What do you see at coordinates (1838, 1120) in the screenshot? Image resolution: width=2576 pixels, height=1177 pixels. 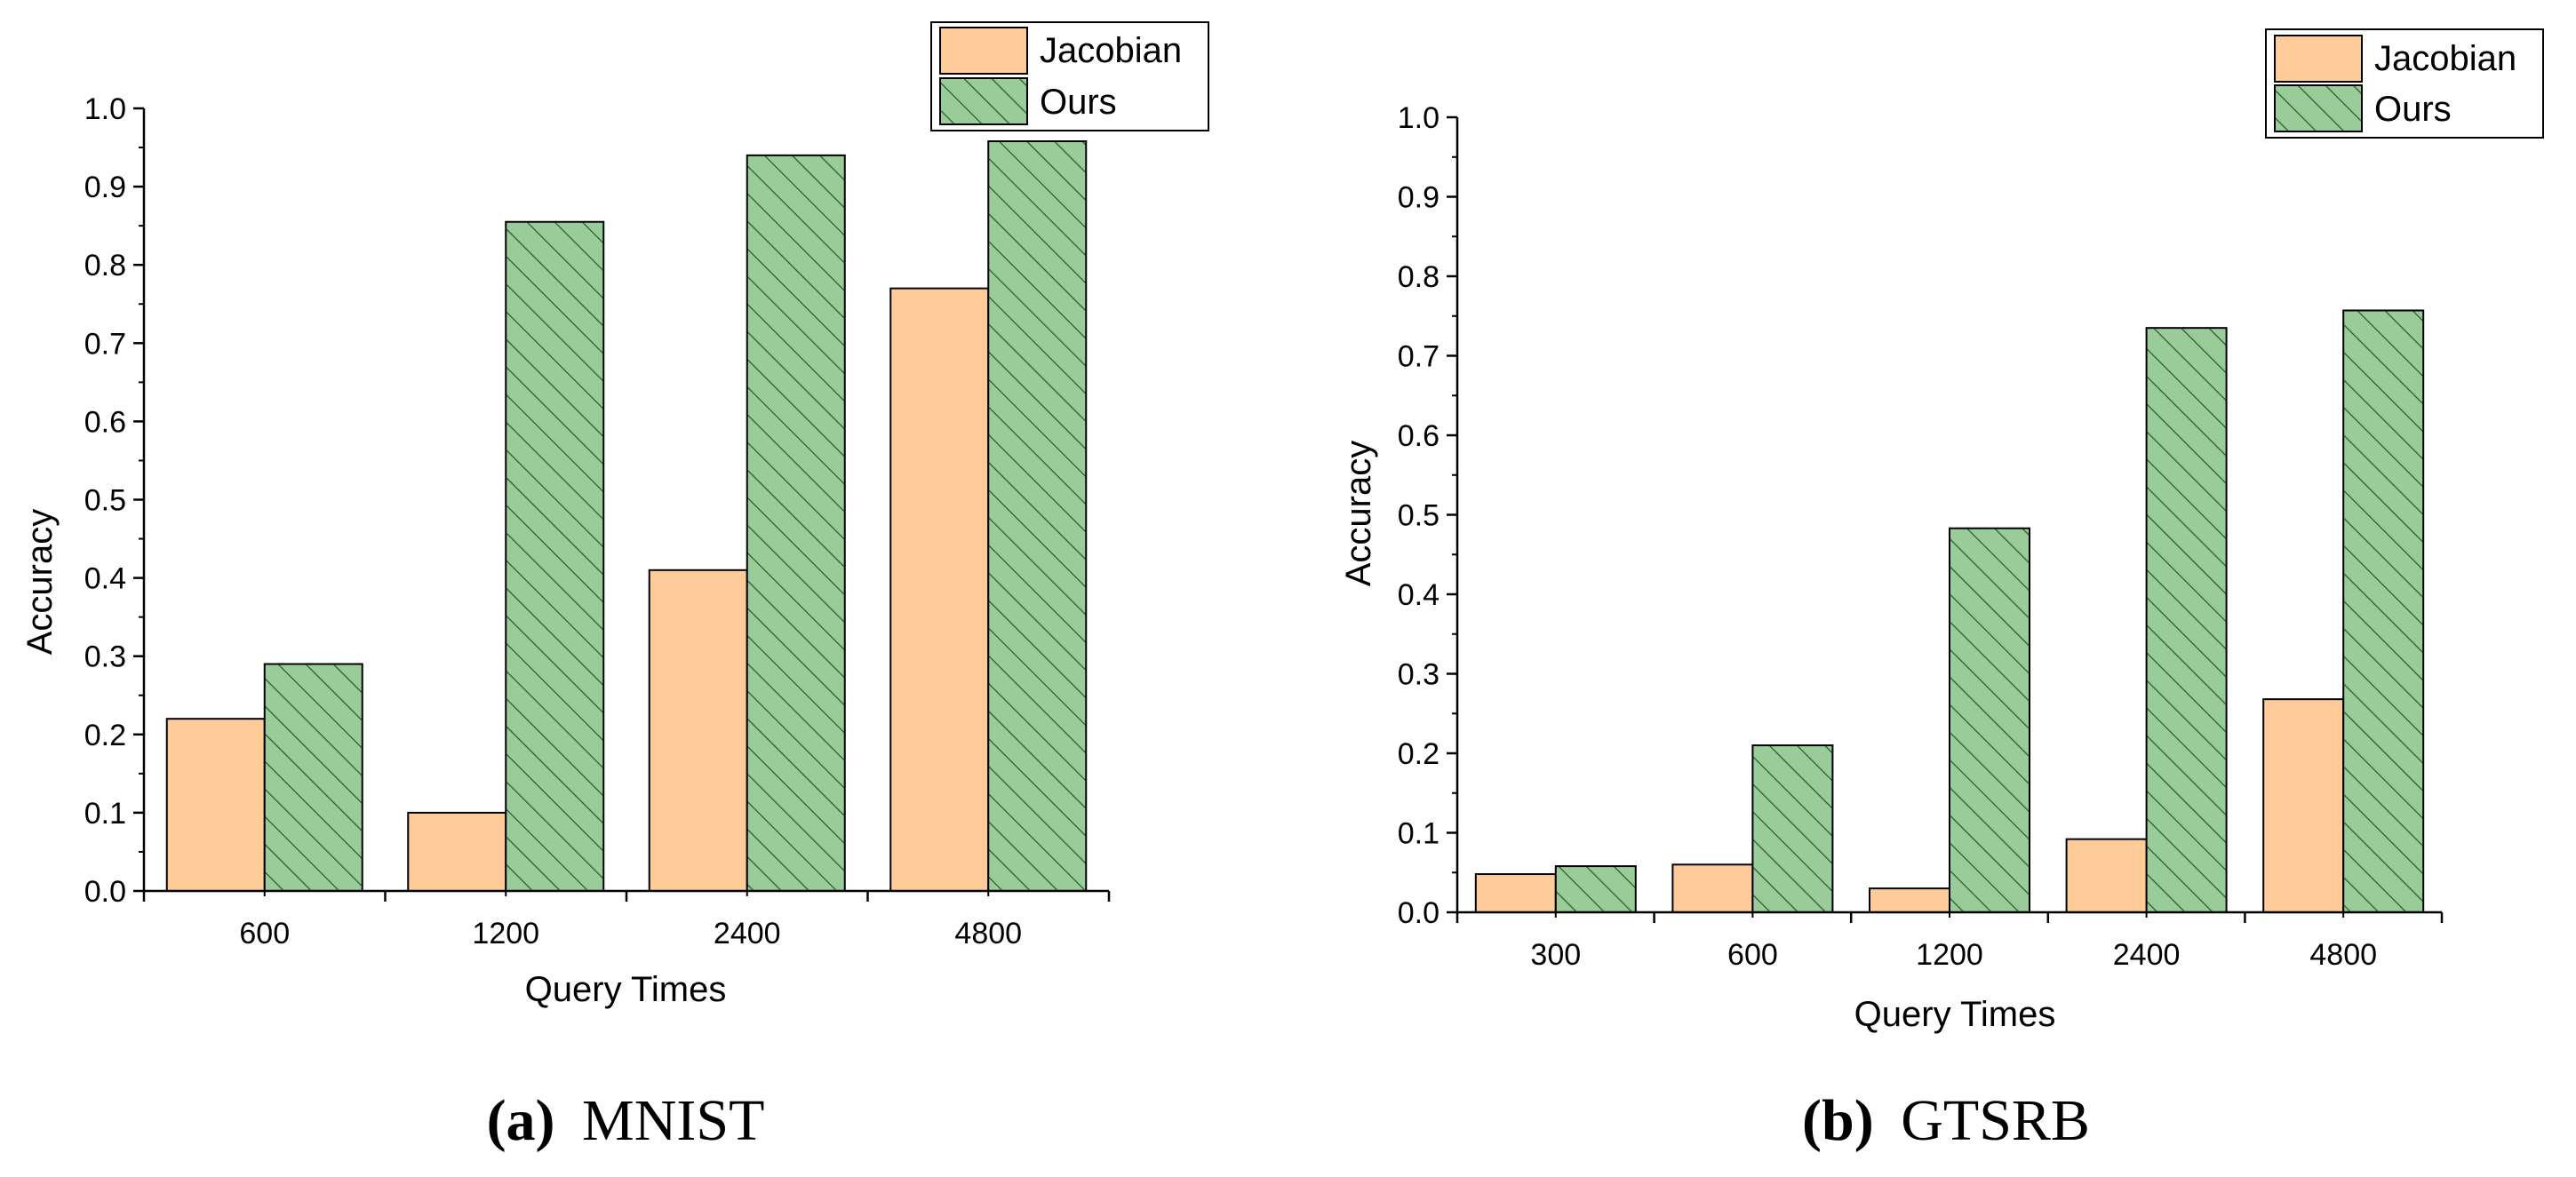 I see `caption-letter: (b)` at bounding box center [1838, 1120].